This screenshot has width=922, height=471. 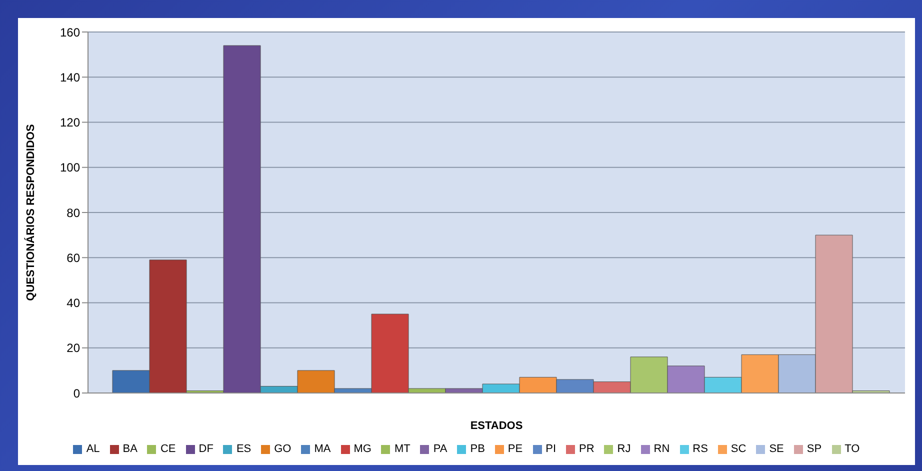 I want to click on y-tick-label: 100, so click(x=70, y=167).